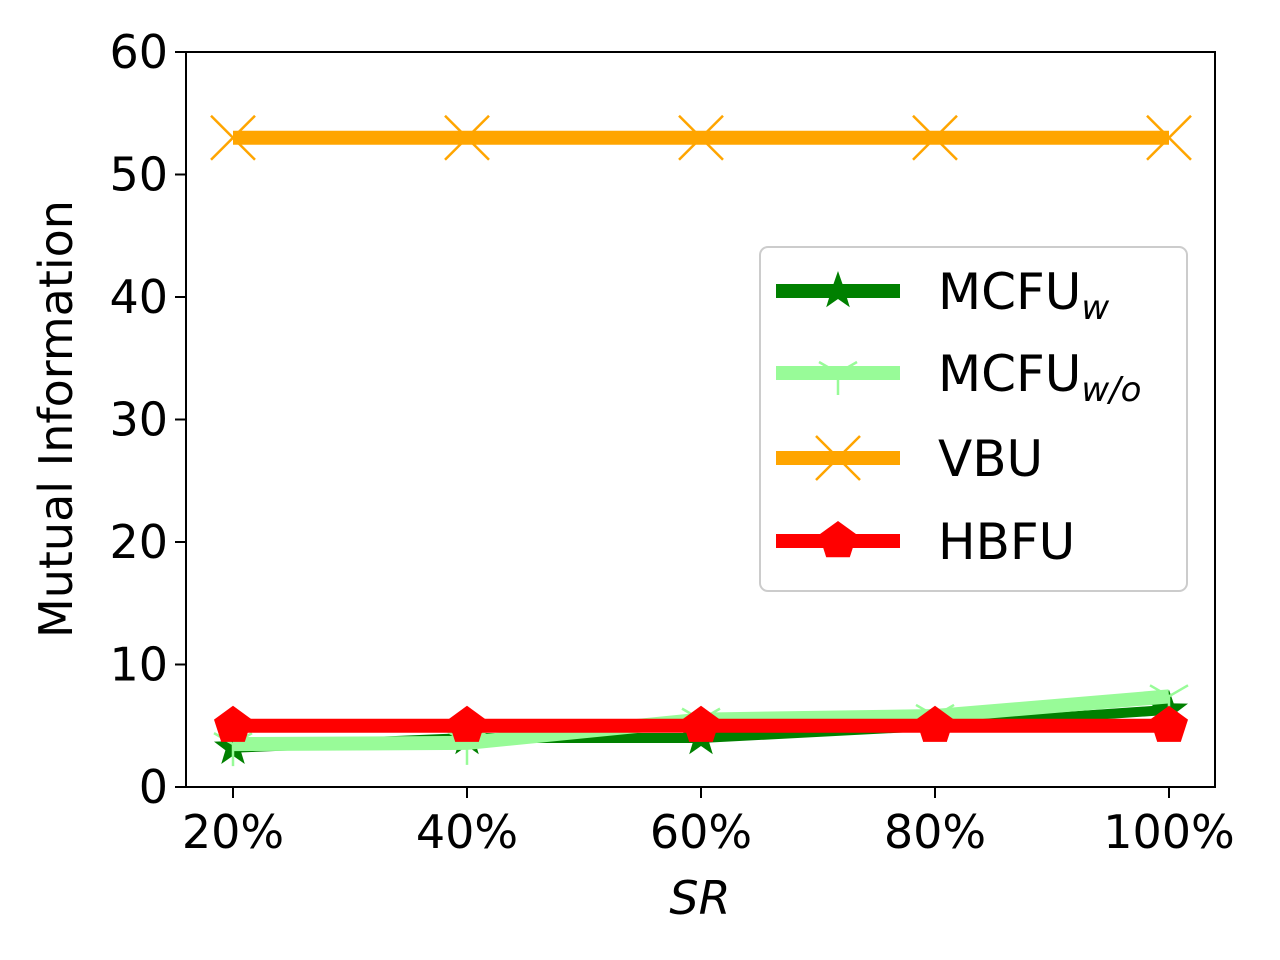 The height and width of the screenshot is (960, 1280). I want to click on y-tick-label: 30, so click(138, 420).